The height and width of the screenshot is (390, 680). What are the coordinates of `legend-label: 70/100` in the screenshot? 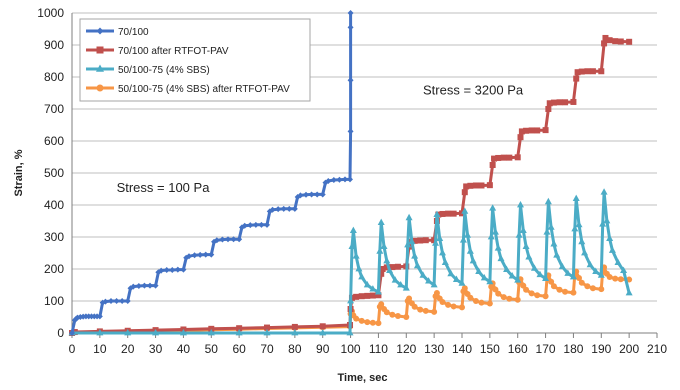 It's located at (133, 32).